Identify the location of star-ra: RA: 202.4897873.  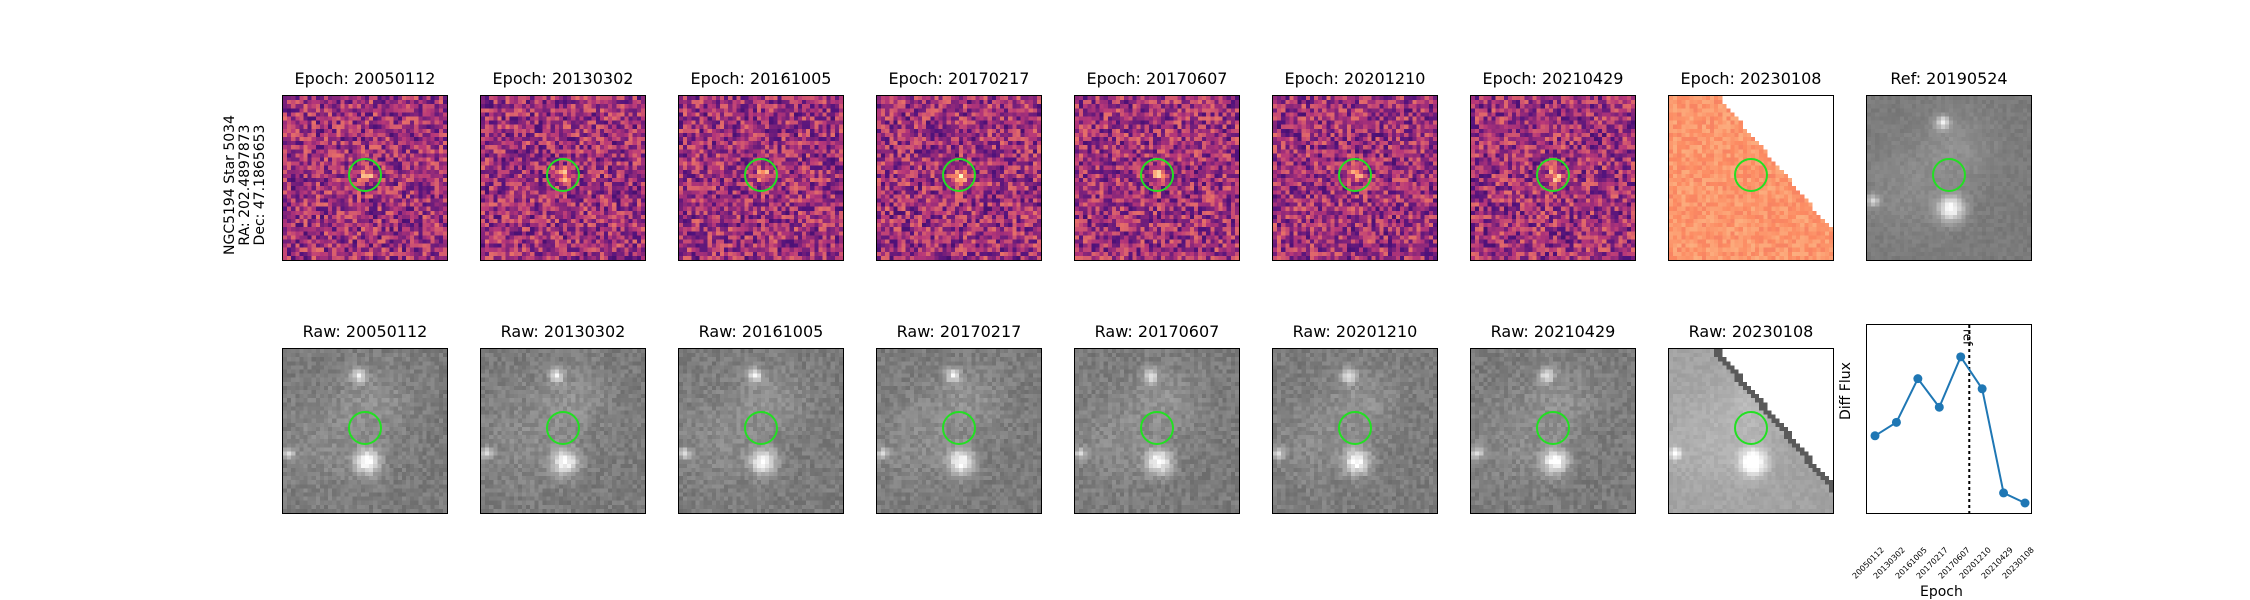
(245, 185).